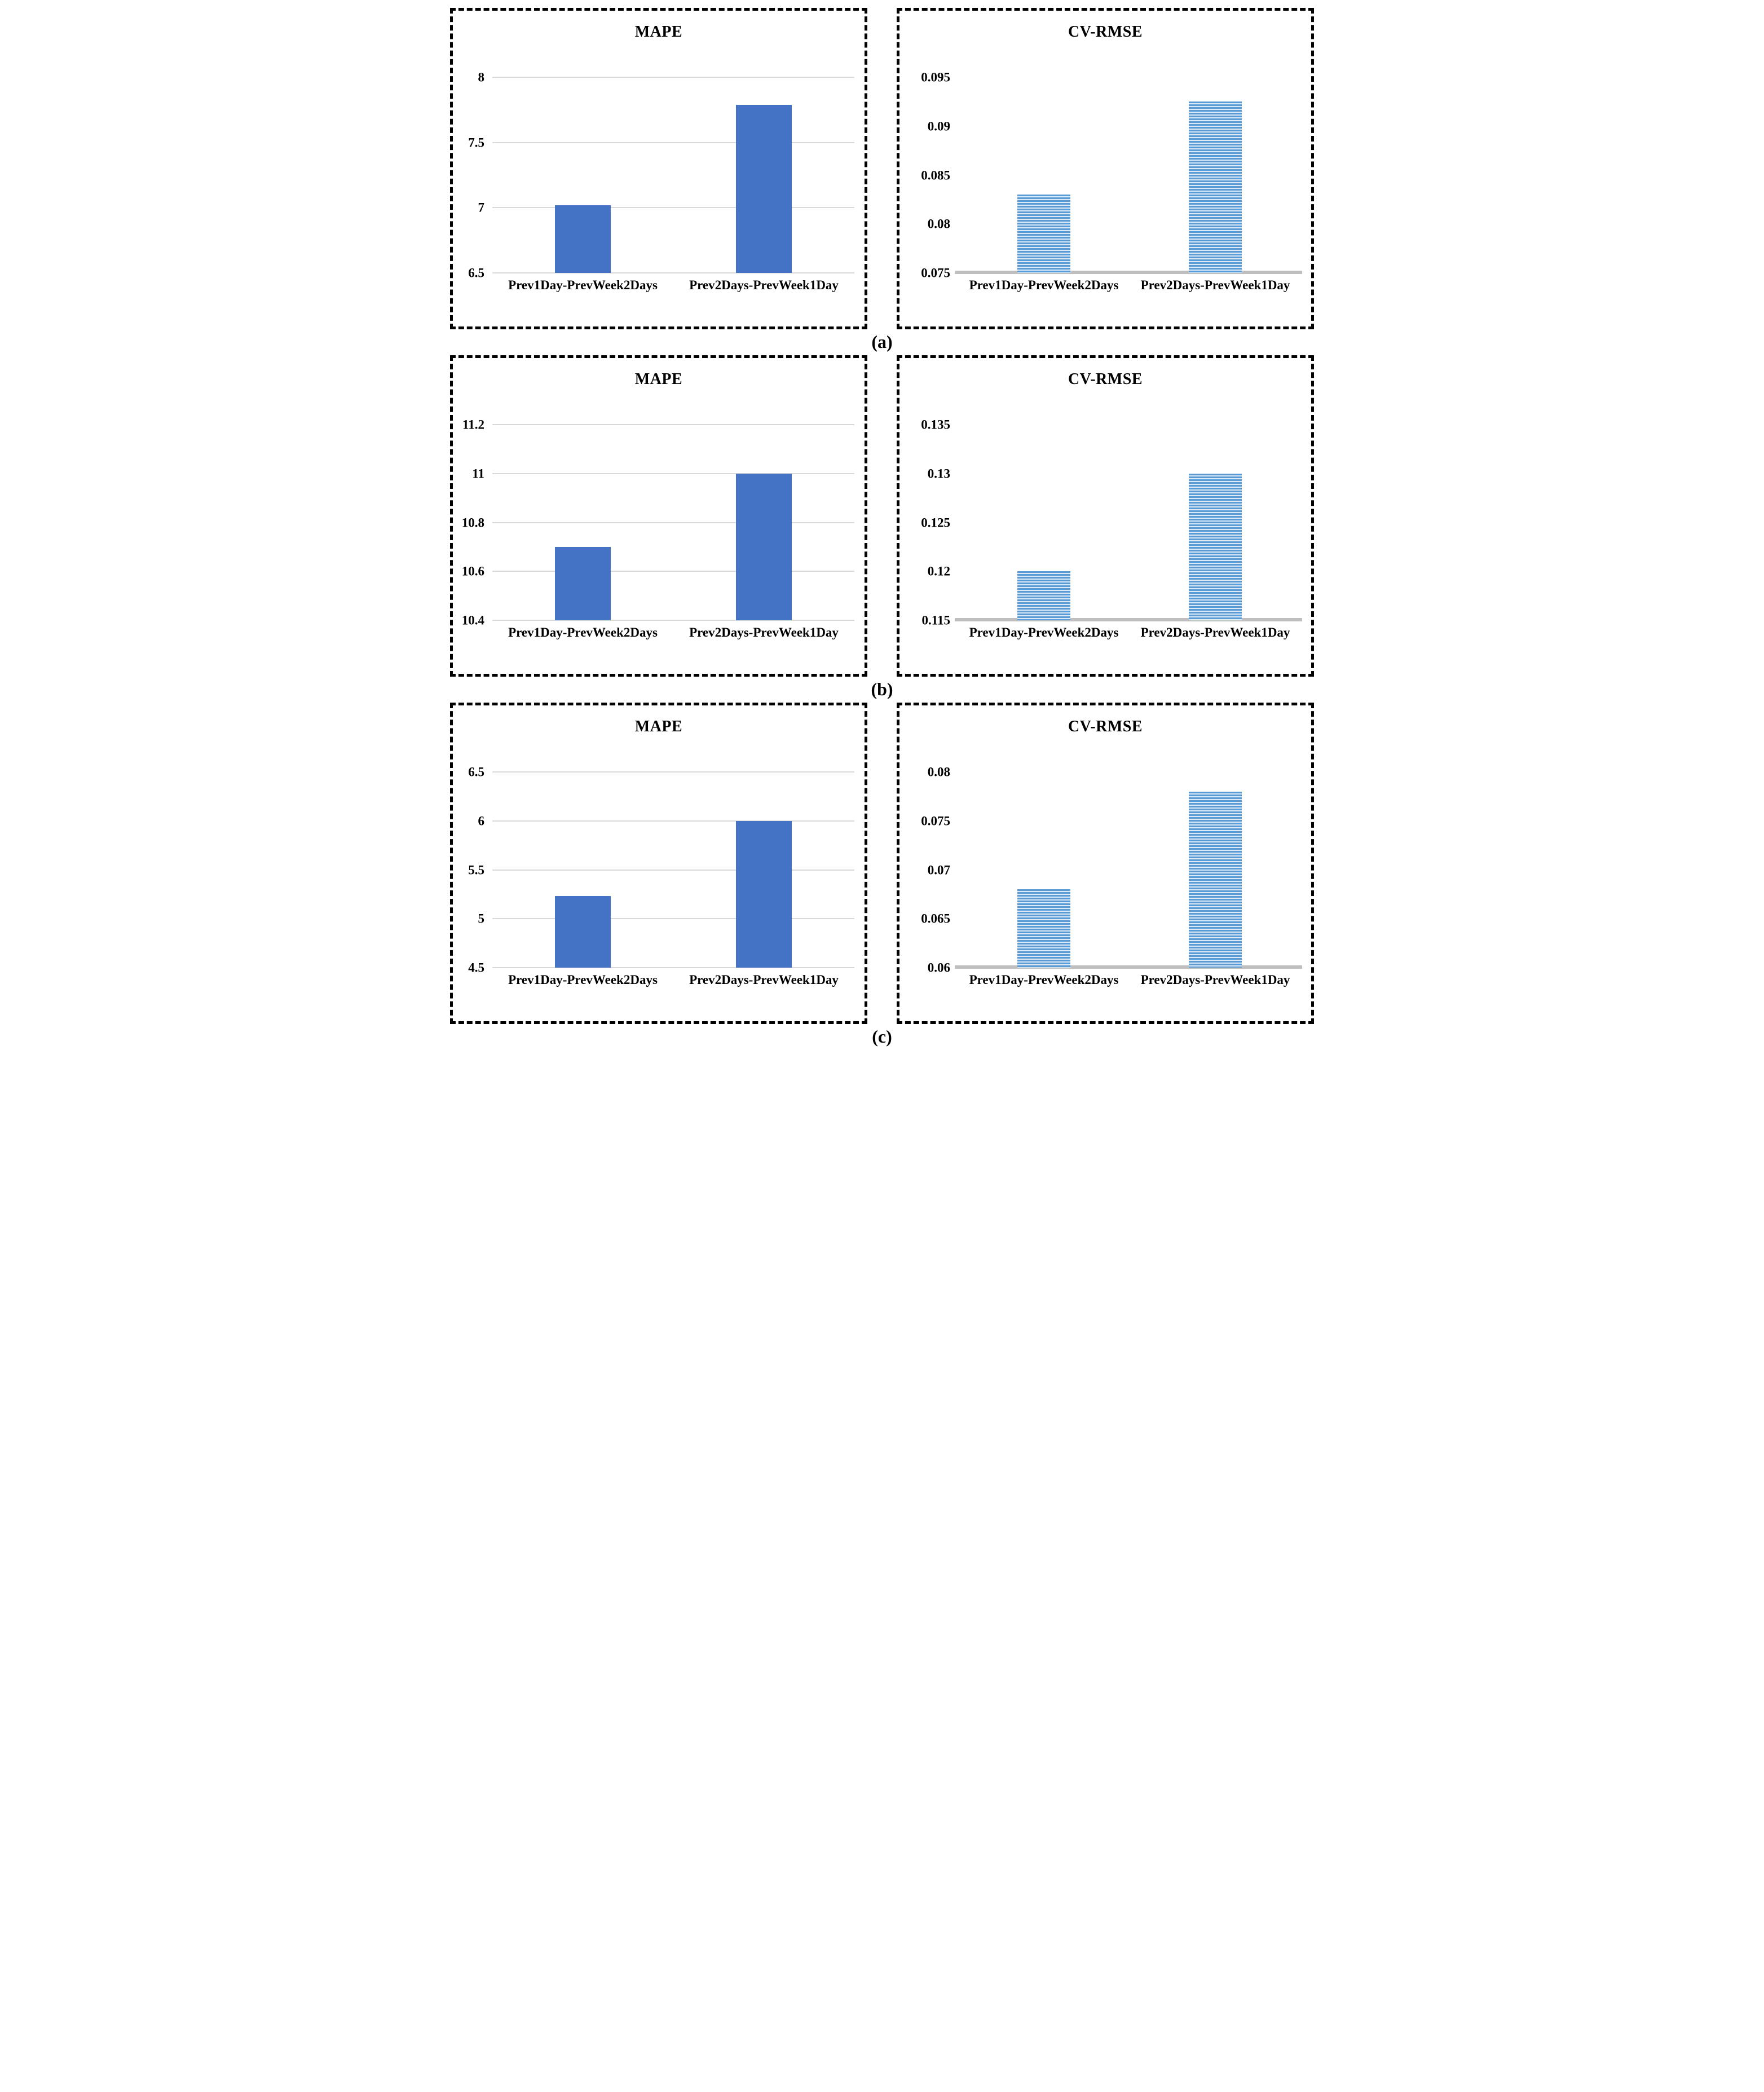 This screenshot has height=2092, width=1764. I want to click on plot-area: 4.5 5 5.5 6 6.5, so click(661, 870).